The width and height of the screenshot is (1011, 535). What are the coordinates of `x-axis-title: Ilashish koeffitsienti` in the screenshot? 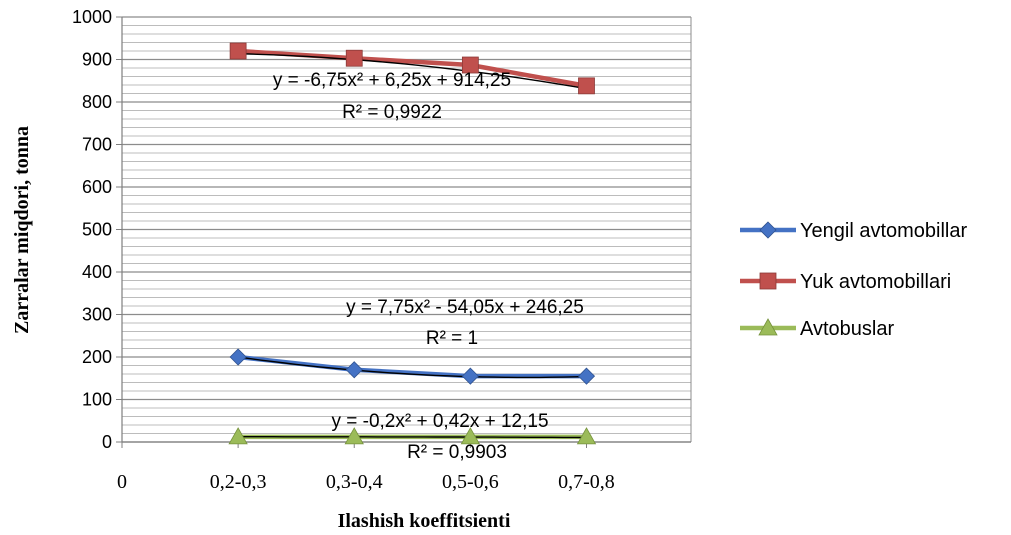 It's located at (424, 521).